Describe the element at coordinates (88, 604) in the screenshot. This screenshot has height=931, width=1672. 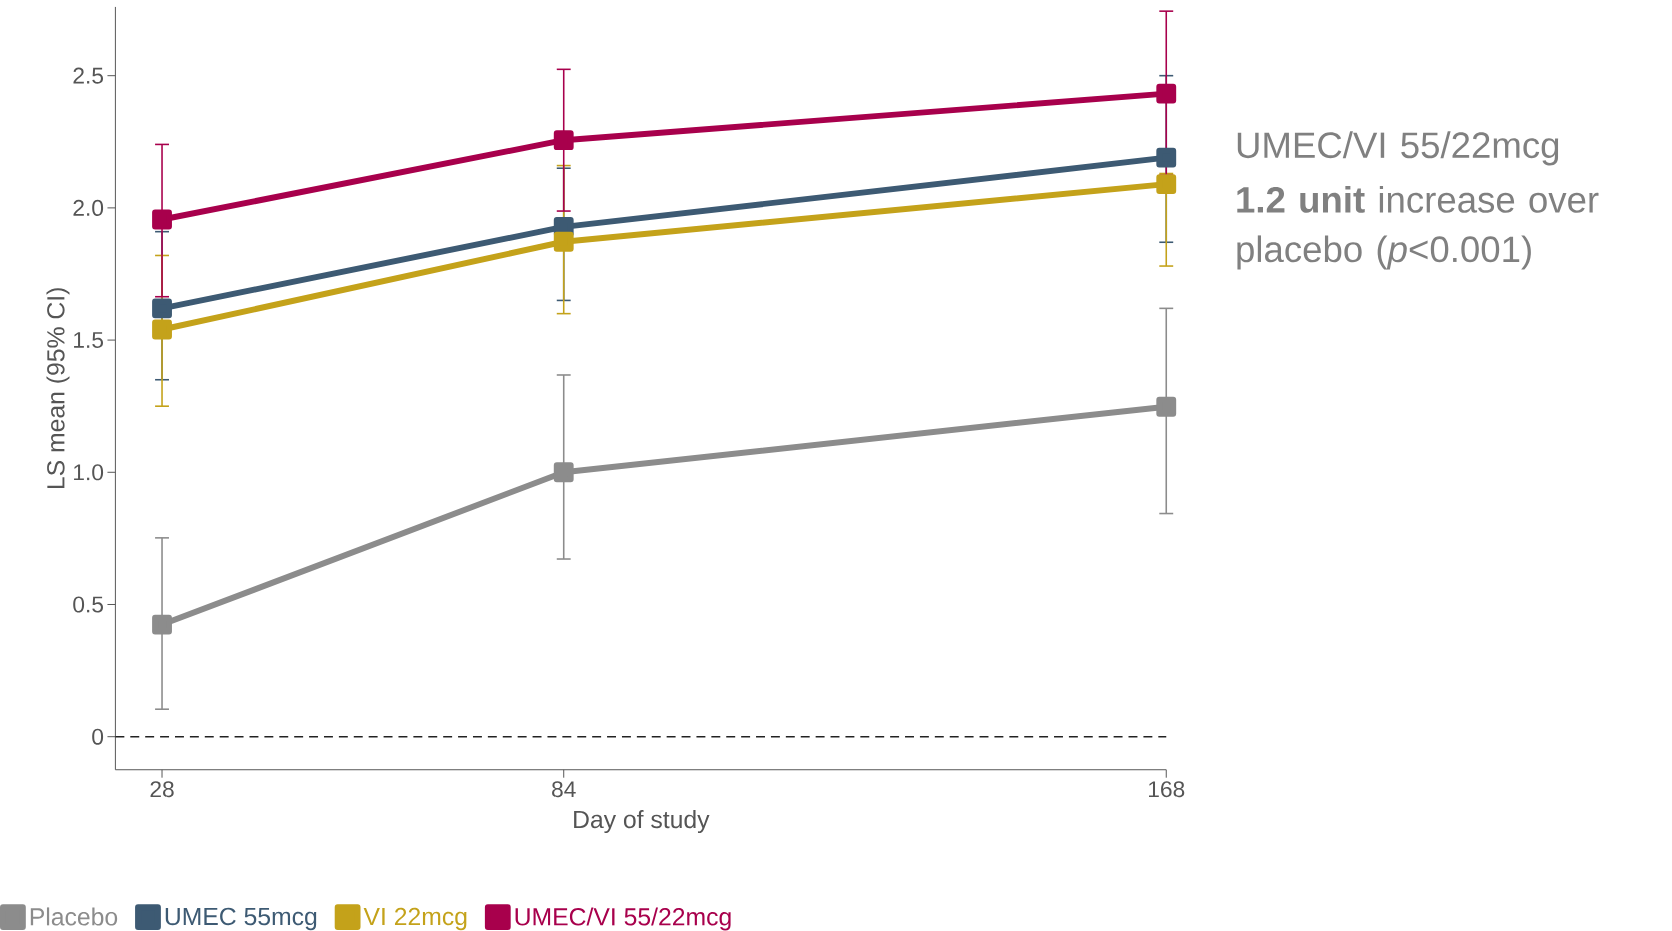
I see `y-tick-label: 0.5` at that location.